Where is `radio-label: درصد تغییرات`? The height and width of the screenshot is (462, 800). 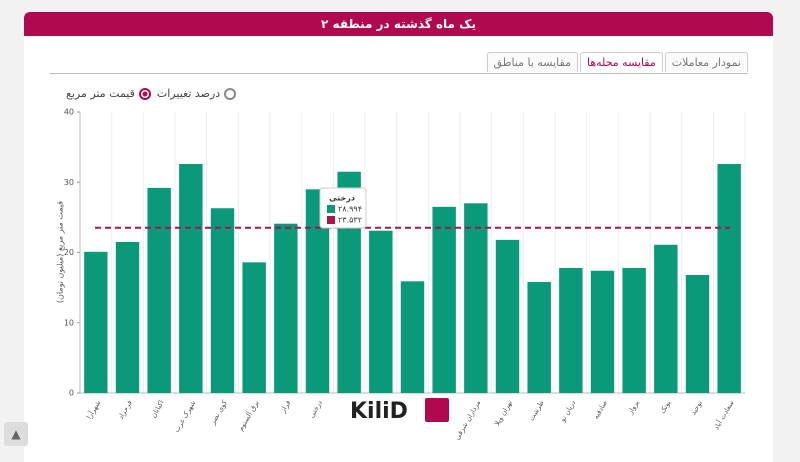
radio-label: درصد تغییرات is located at coordinates (188, 93).